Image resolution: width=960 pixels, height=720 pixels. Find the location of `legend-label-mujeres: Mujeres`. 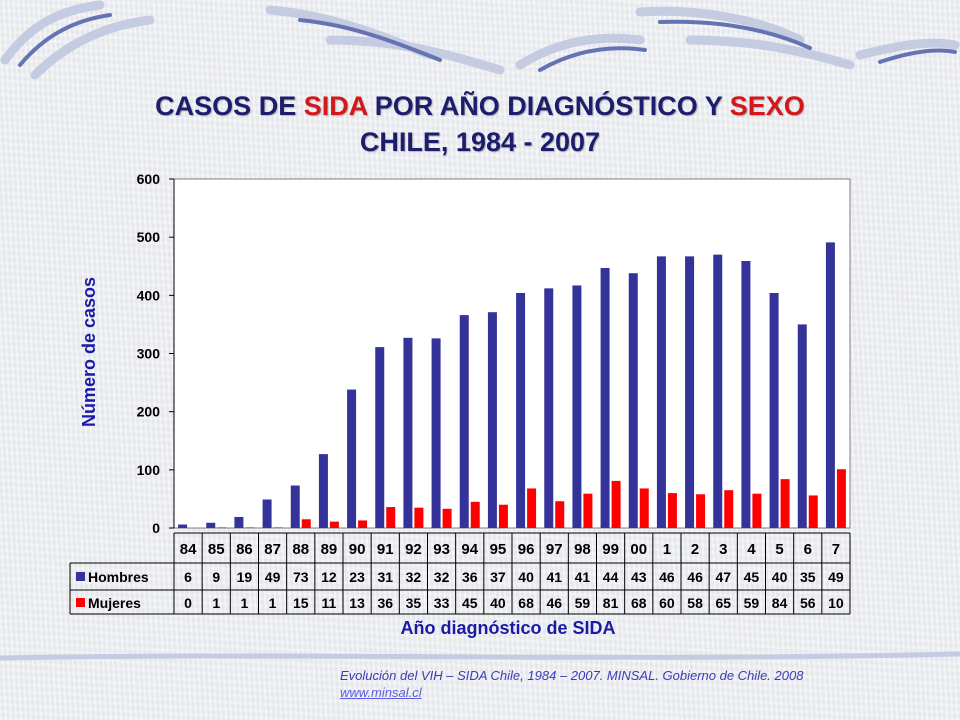

legend-label-mujeres: Mujeres is located at coordinates (114, 603).